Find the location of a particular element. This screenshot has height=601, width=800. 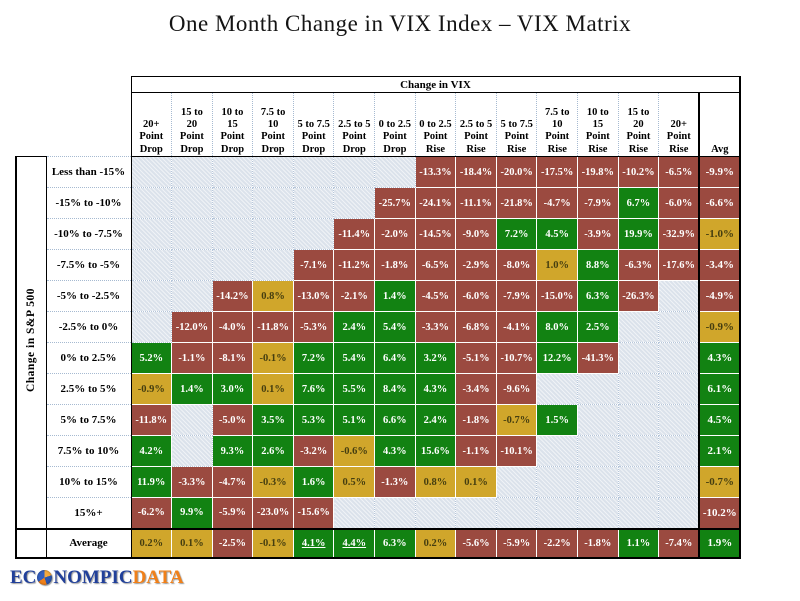

matrix-cell: -15.0% is located at coordinates (557, 296).